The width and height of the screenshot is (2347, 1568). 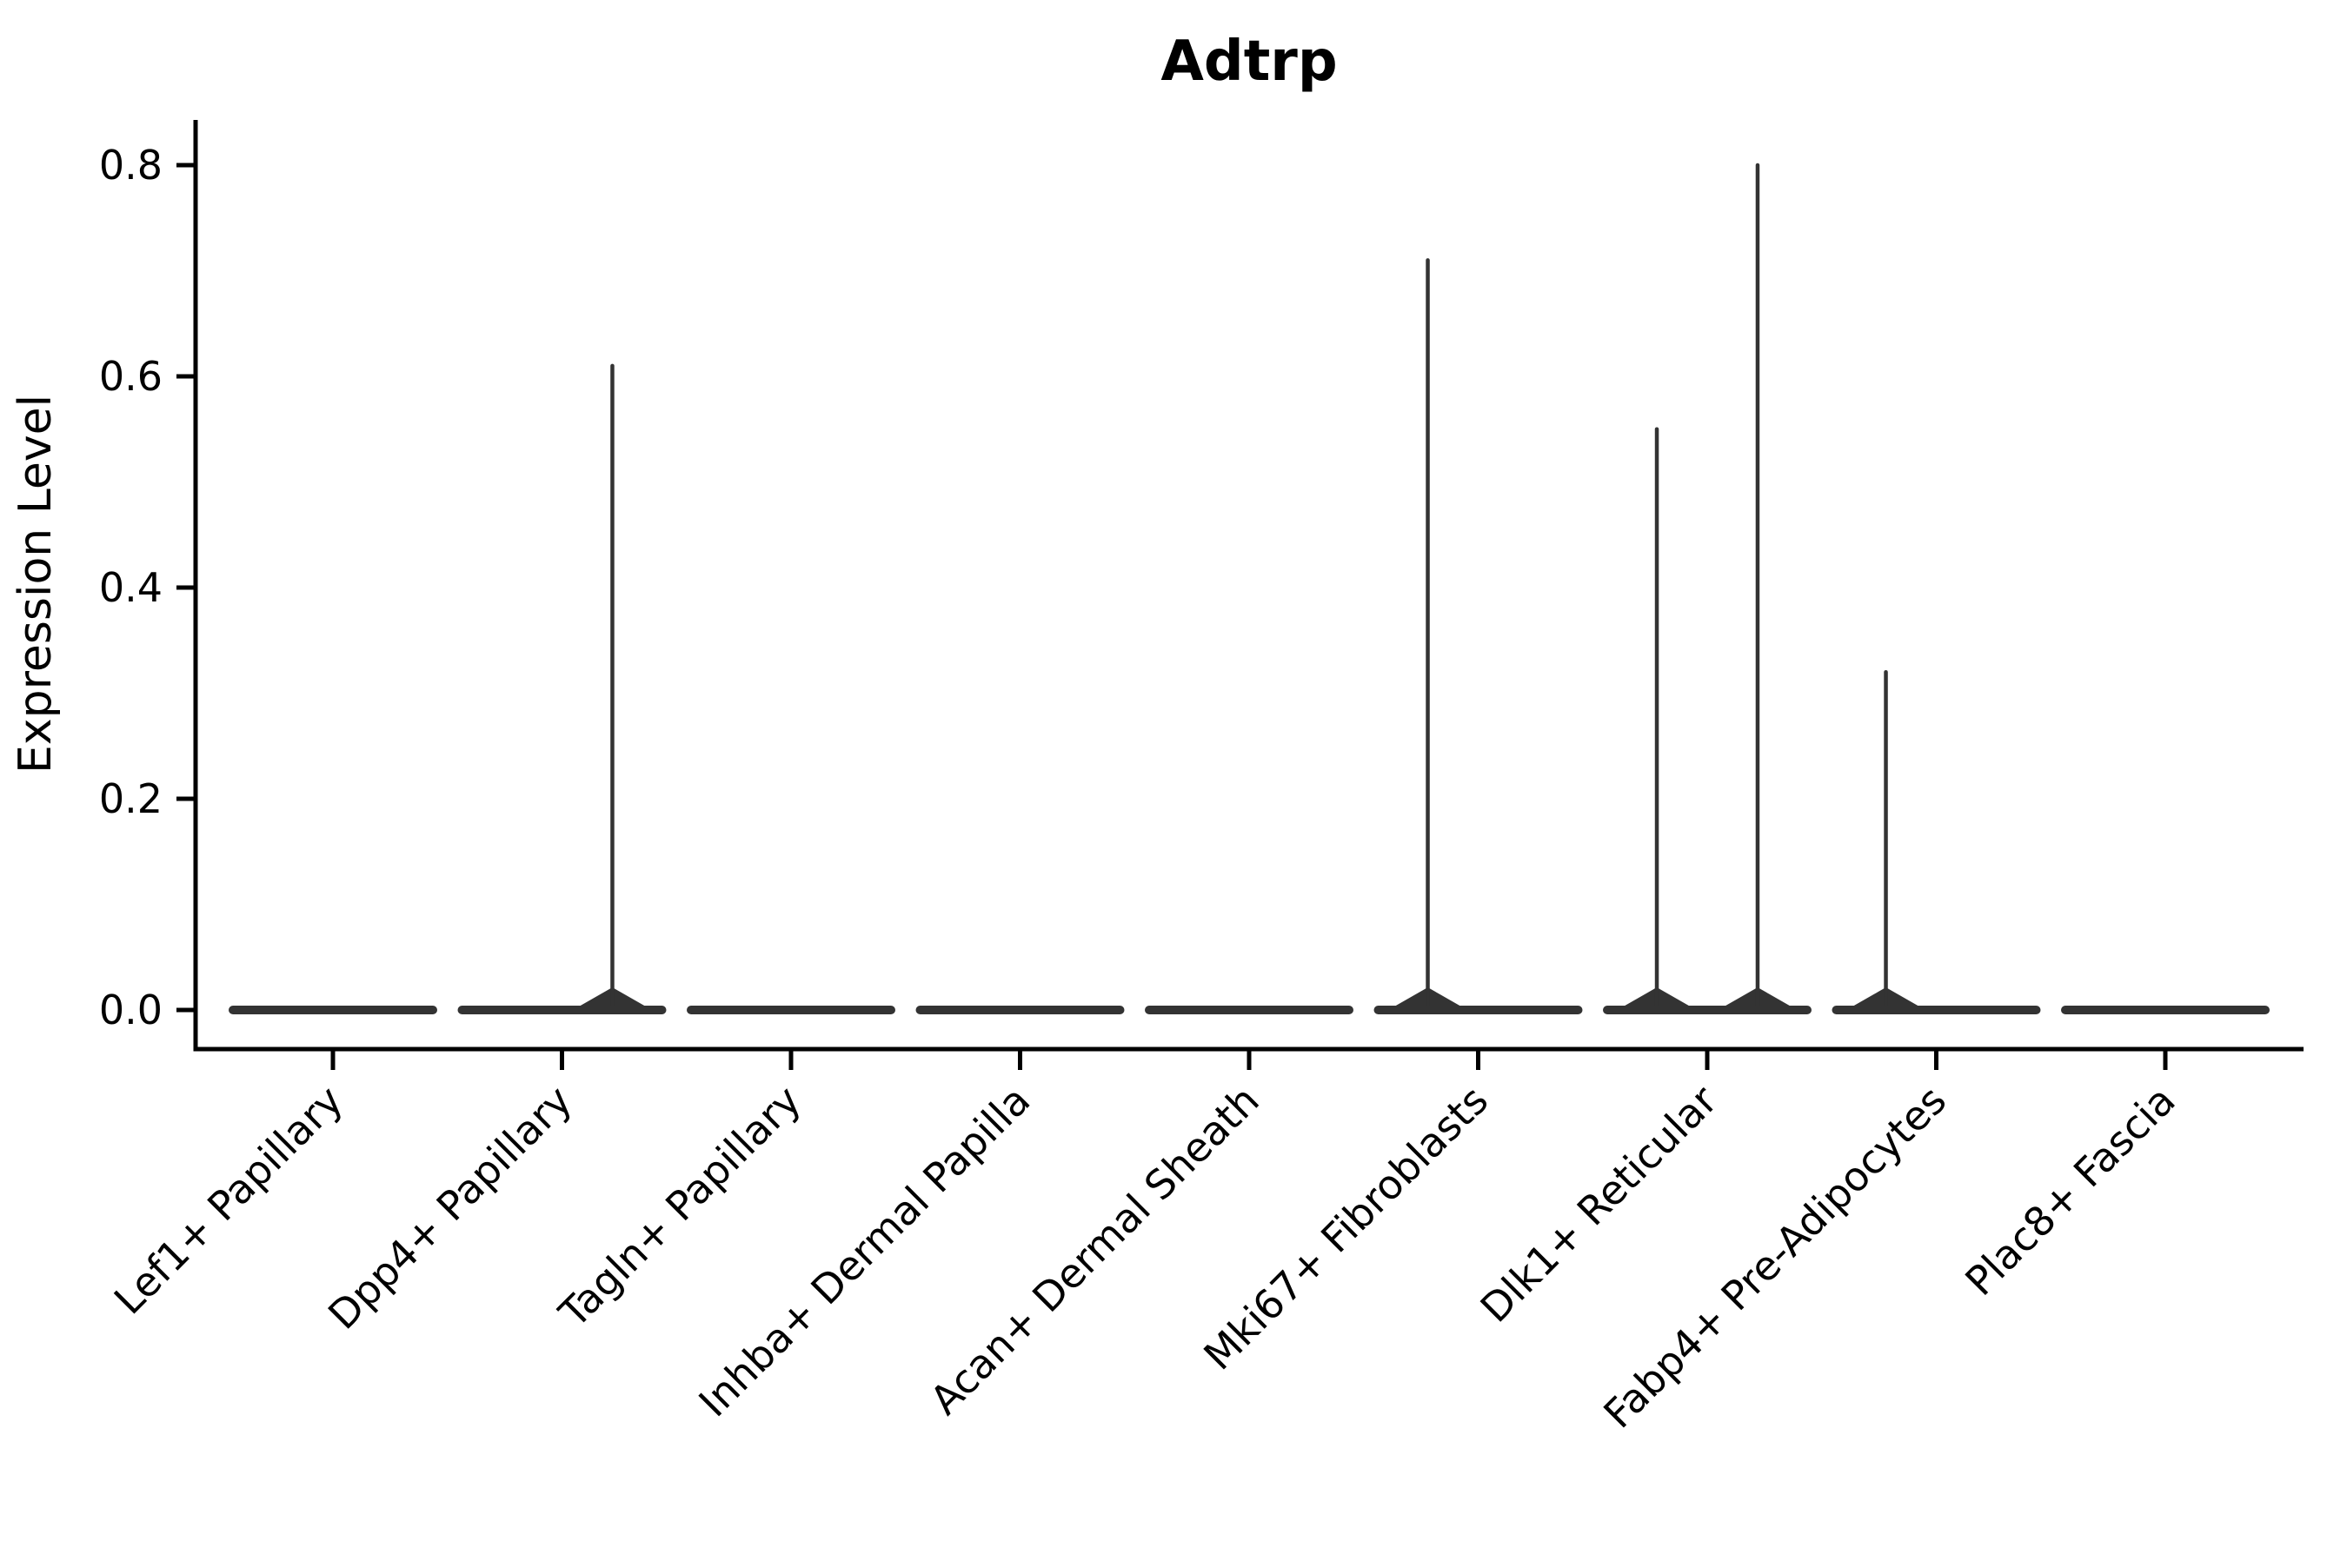 What do you see at coordinates (1599, 1204) in the screenshot?
I see `x-tick-label: Dlk1+ Reticular` at bounding box center [1599, 1204].